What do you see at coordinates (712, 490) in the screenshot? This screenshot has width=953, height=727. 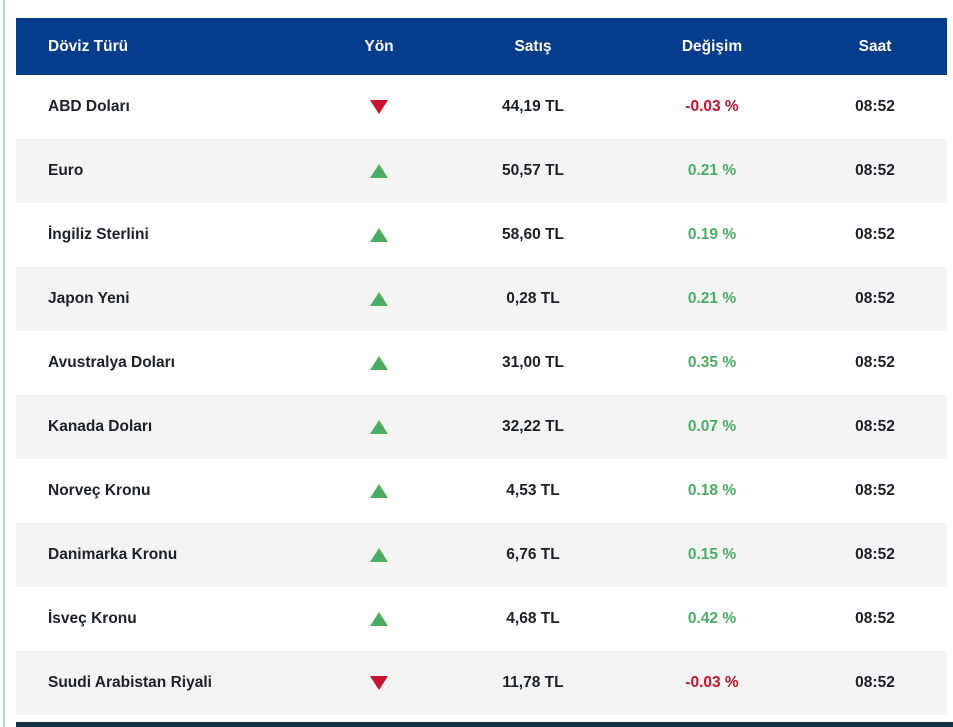 I see `change-percent: 0.18 %` at bounding box center [712, 490].